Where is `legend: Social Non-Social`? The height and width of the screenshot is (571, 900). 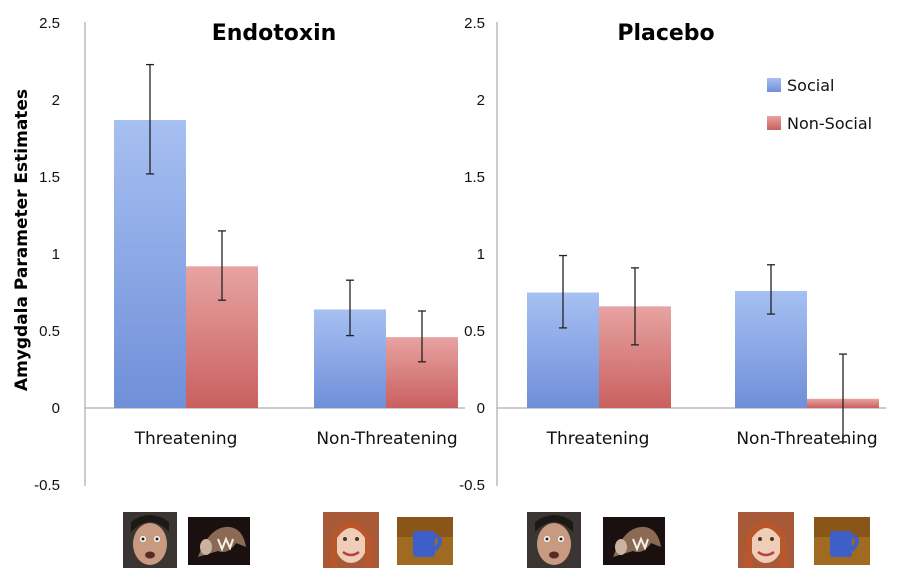 legend: Social Non-Social is located at coordinates (819, 104).